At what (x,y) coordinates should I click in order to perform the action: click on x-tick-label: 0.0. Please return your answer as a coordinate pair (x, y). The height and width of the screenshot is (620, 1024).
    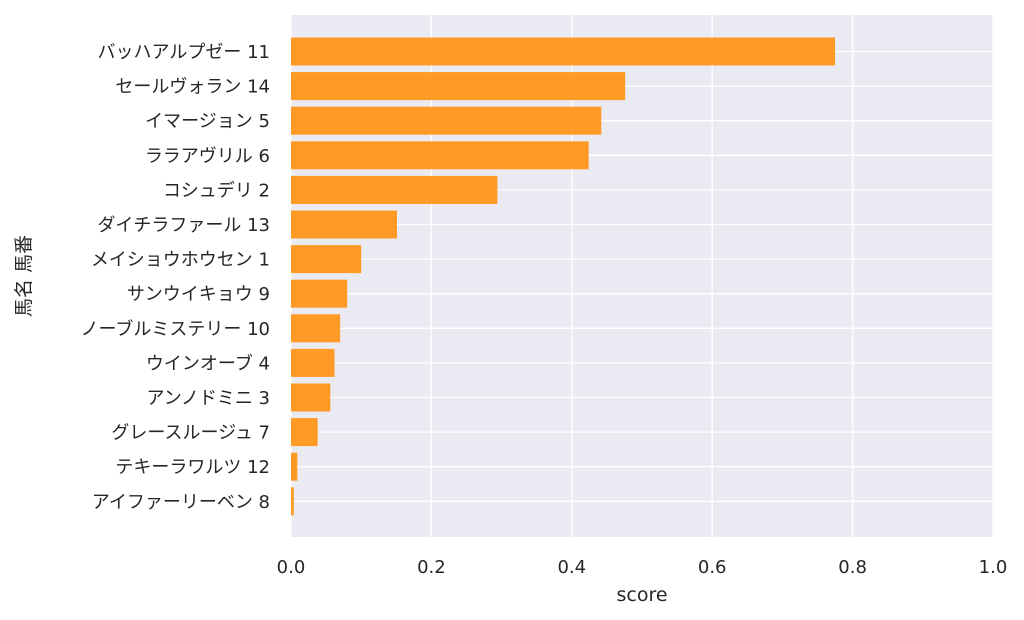
    Looking at the image, I should click on (291, 567).